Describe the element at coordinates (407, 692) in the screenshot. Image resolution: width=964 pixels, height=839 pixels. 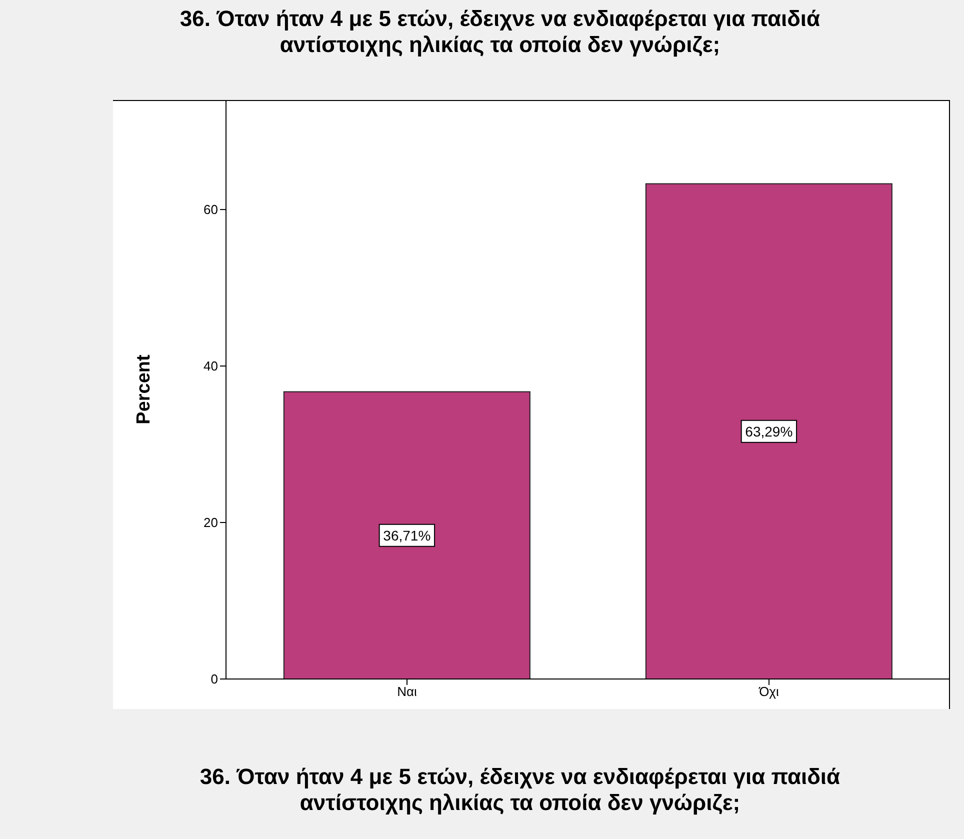
I see `x-tick-label: Ναι` at that location.